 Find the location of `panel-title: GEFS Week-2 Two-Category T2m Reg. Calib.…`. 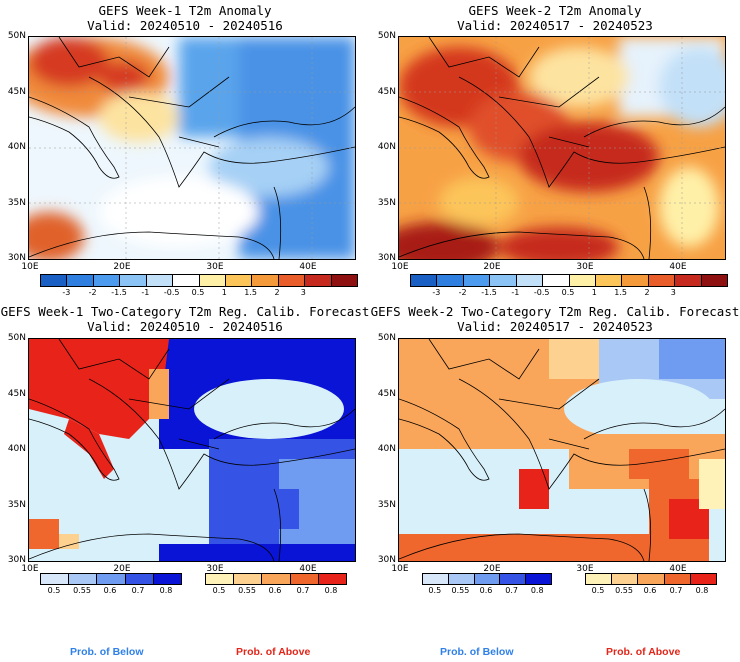

panel-title: GEFS Week-2 Two-Category T2m Reg. Calib.… is located at coordinates (555, 311).